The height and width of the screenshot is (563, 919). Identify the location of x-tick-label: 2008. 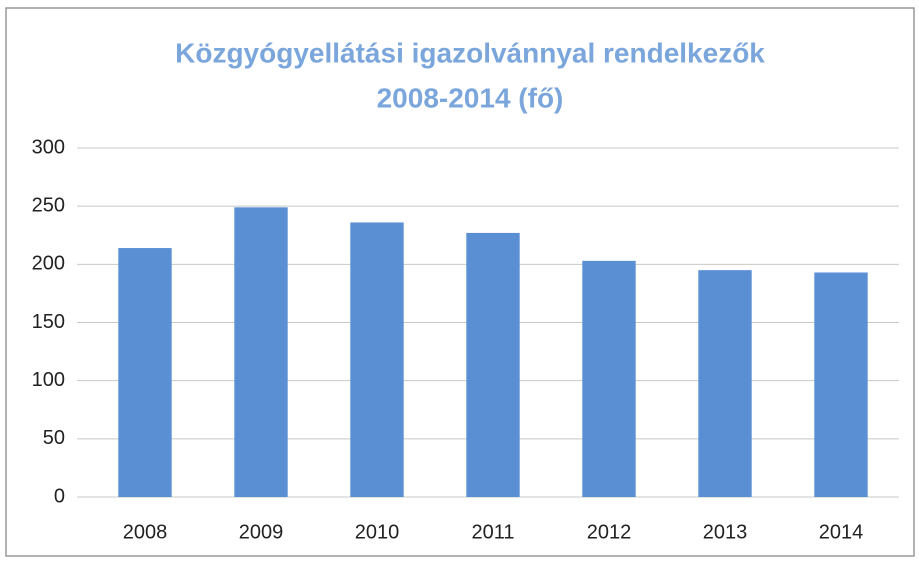
(145, 532).